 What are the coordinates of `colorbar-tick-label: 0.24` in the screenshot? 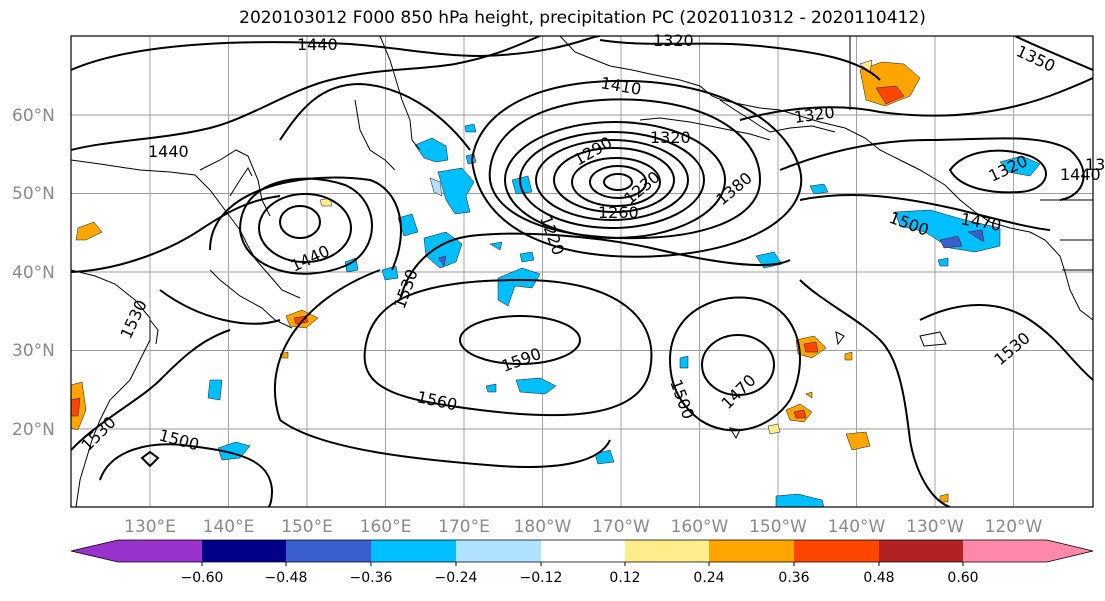 It's located at (708, 578).